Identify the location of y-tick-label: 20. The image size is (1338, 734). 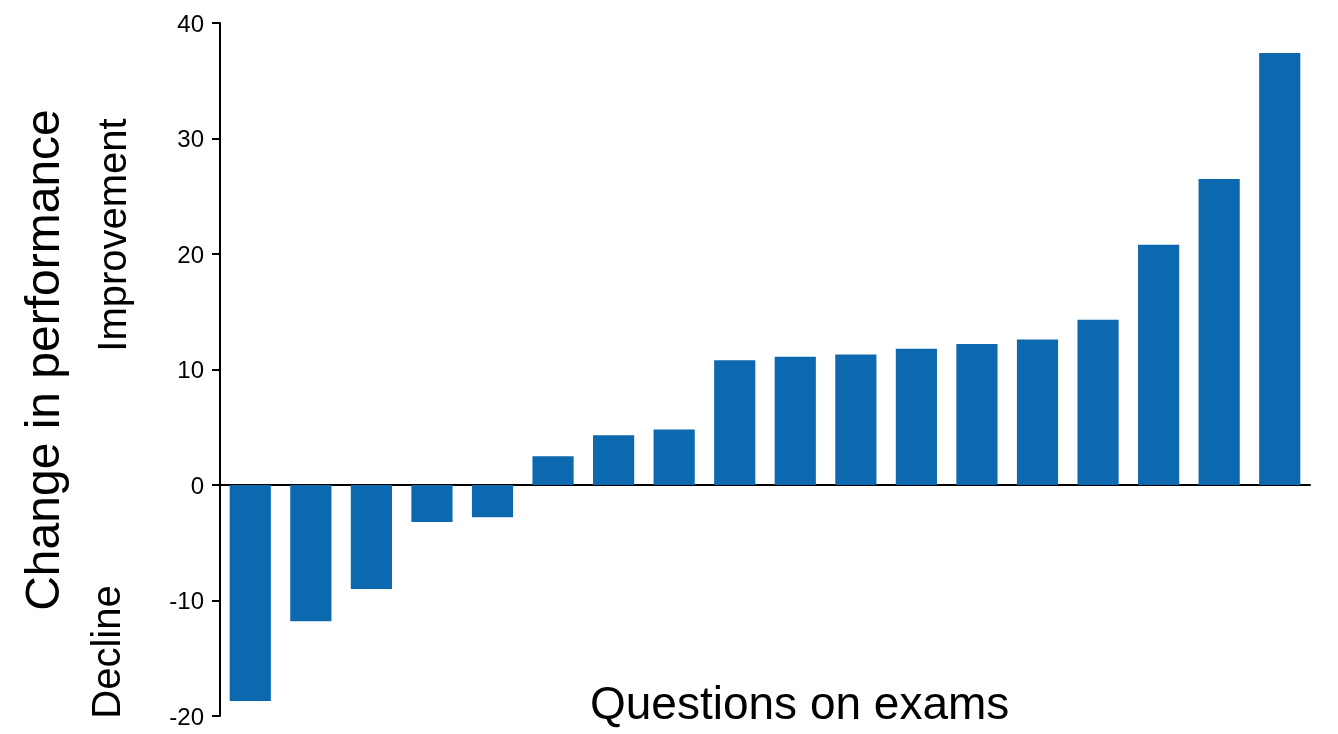
(190, 254).